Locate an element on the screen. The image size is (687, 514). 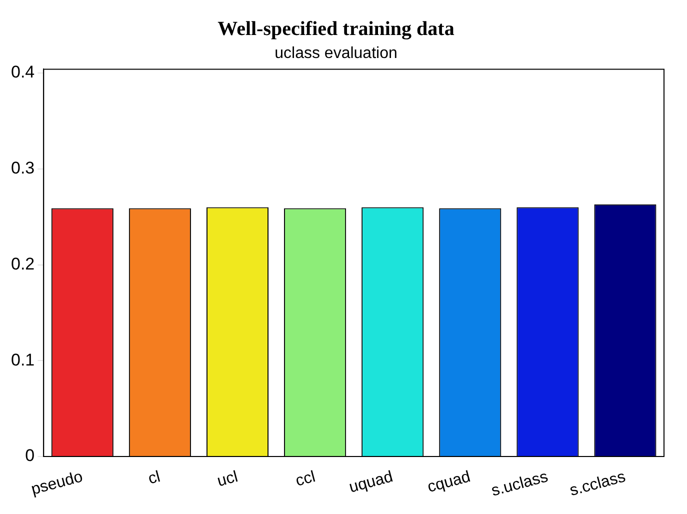
chart-title: Well-specified training data is located at coordinates (336, 29).